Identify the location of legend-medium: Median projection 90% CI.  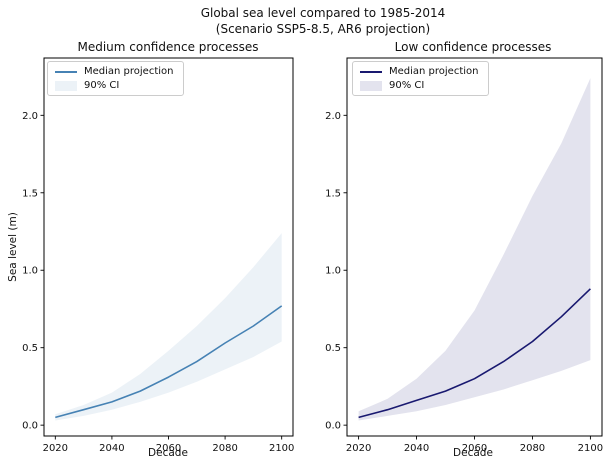
(115, 78).